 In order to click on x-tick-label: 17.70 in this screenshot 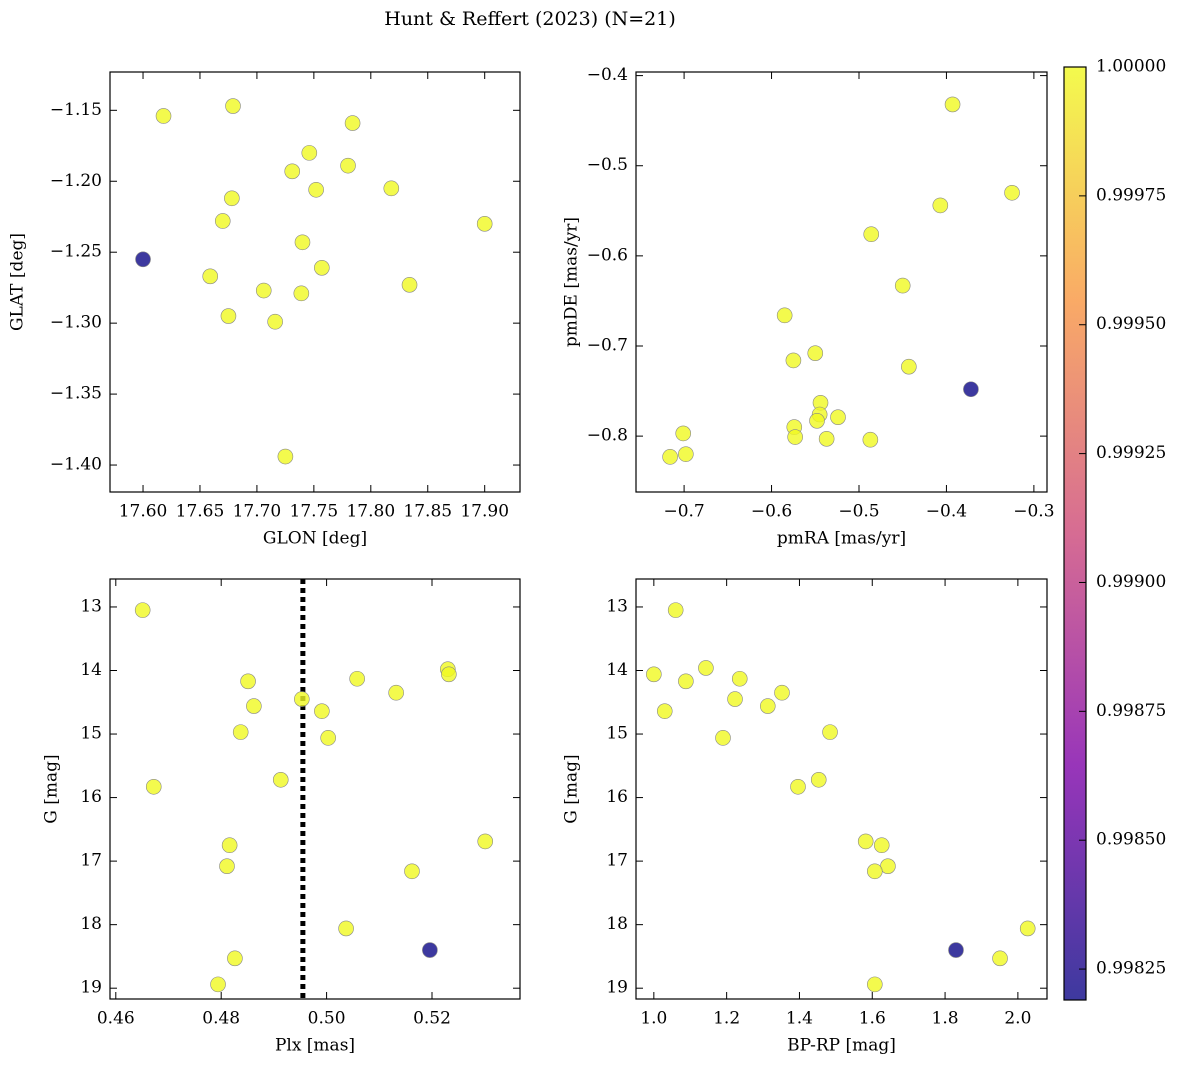, I will do `click(257, 512)`.